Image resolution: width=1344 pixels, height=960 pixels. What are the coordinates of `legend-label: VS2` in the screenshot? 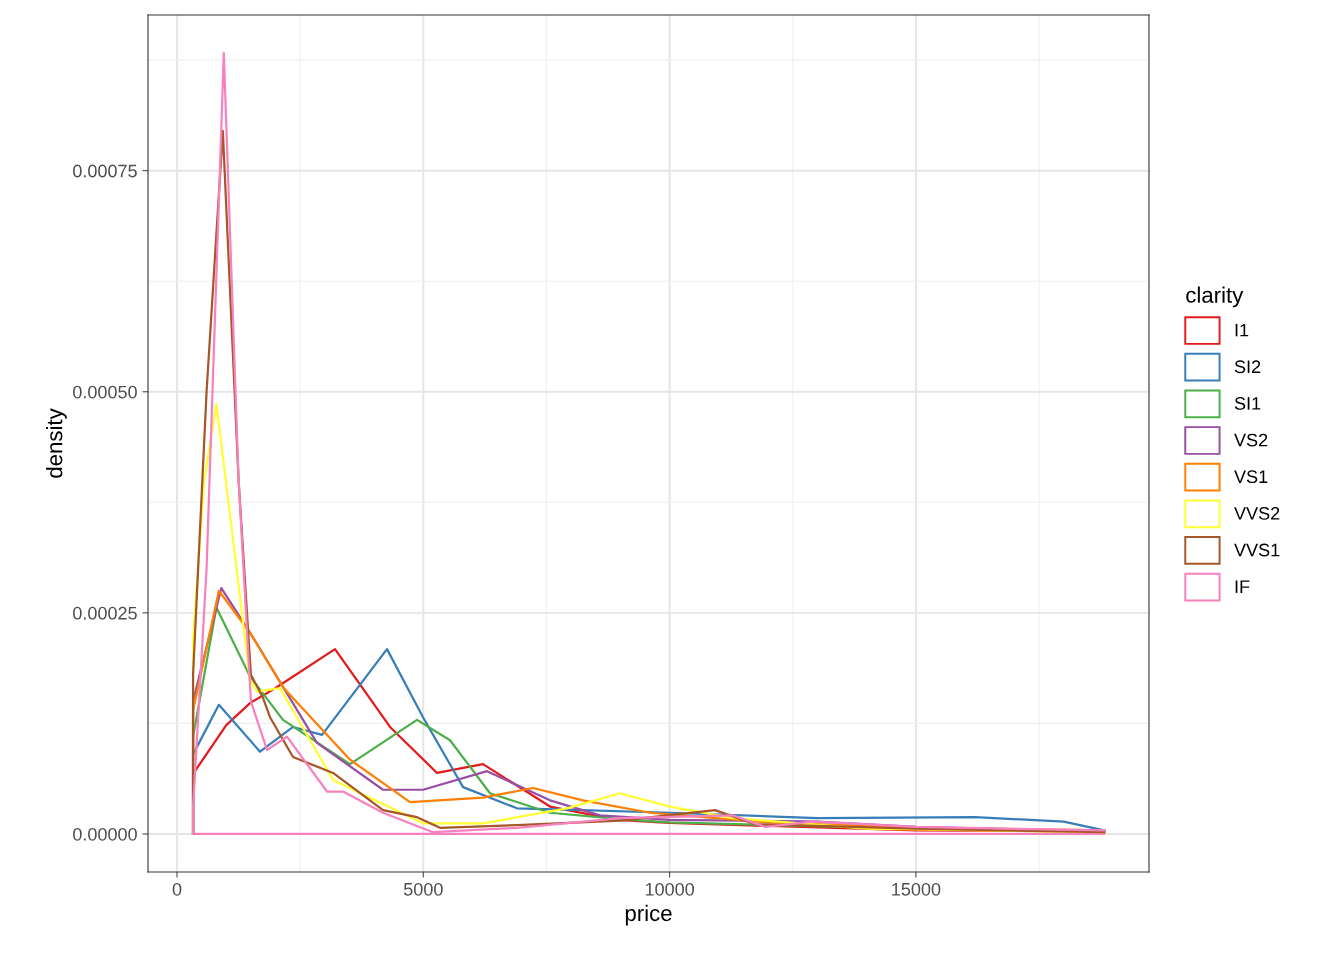 It's located at (1251, 440).